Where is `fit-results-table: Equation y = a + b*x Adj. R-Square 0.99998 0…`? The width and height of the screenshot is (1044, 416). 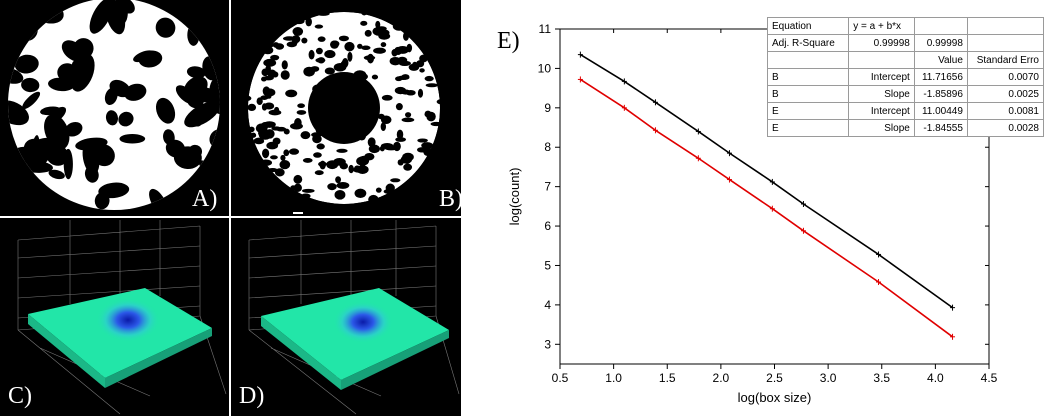
fit-results-table: Equation y = a + b*x Adj. R-Square 0.99998 0… is located at coordinates (905, 77).